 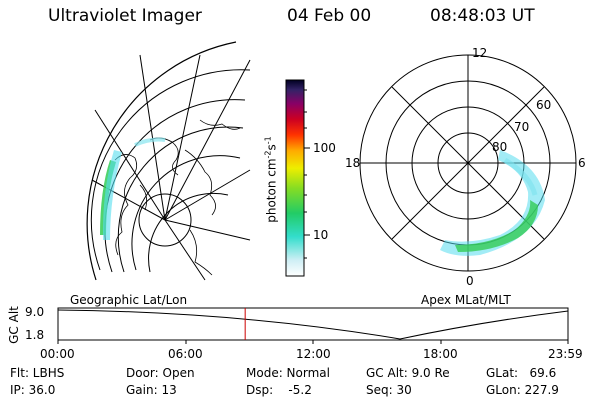 I want to click on altitude-y-bottom: 1.8, so click(x=35, y=335).